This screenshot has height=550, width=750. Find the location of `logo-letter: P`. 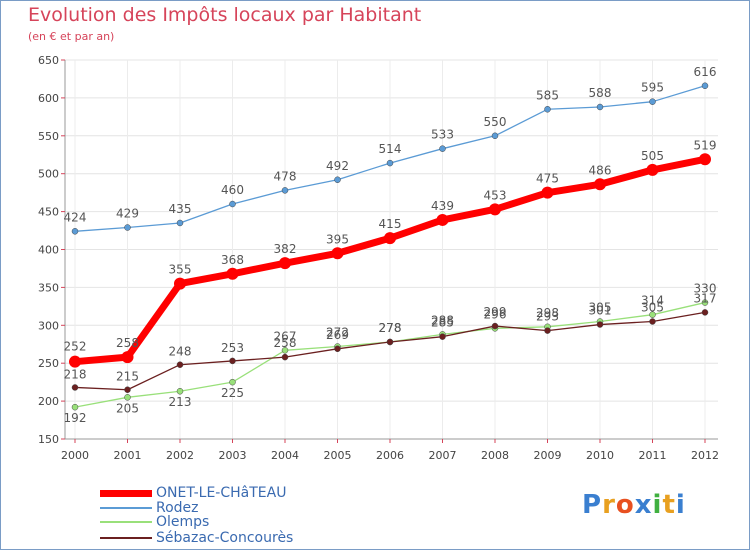

logo-letter: P is located at coordinates (592, 505).